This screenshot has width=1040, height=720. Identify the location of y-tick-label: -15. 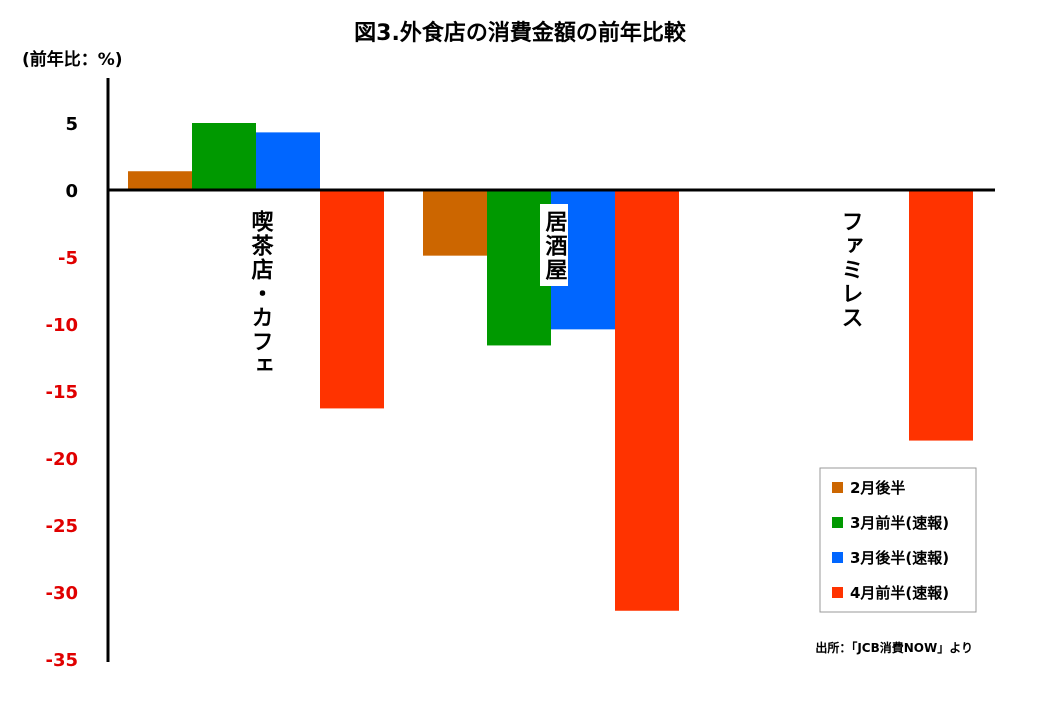
(61, 392).